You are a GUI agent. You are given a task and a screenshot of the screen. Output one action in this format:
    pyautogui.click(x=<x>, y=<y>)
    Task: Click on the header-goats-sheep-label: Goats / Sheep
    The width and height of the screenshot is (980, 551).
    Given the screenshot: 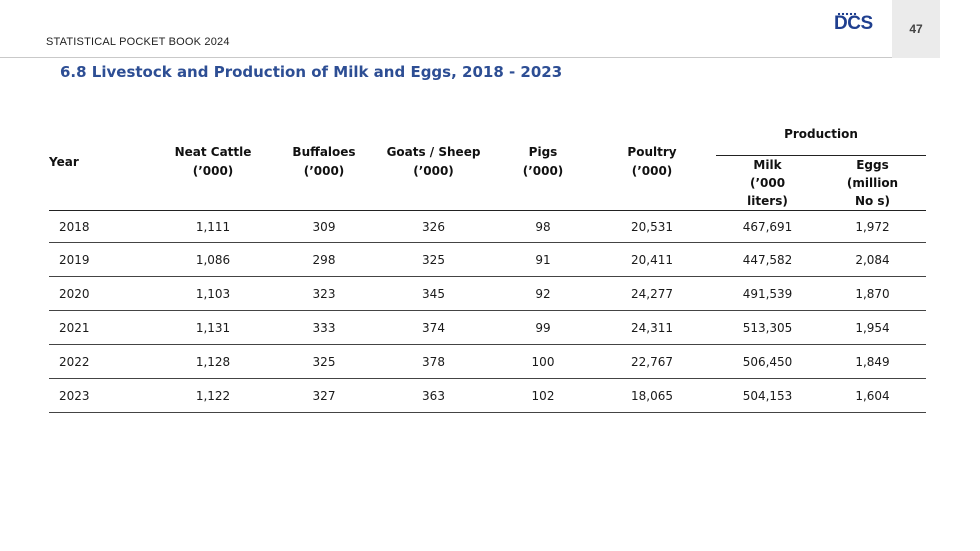 What is the action you would take?
    pyautogui.click(x=433, y=151)
    